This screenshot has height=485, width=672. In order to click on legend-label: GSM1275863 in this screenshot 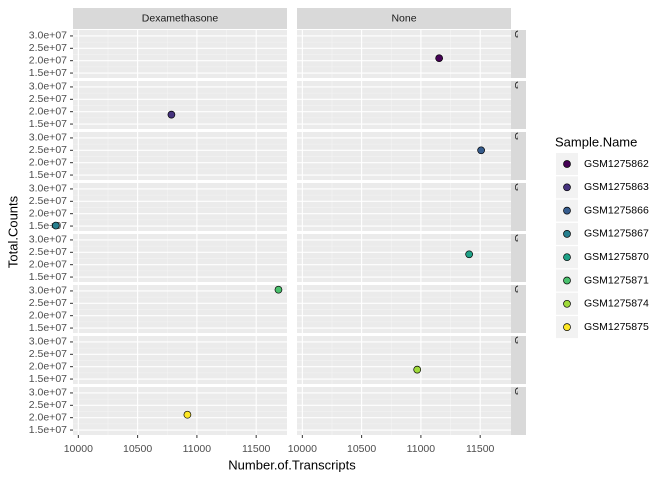, I will do `click(616, 187)`.